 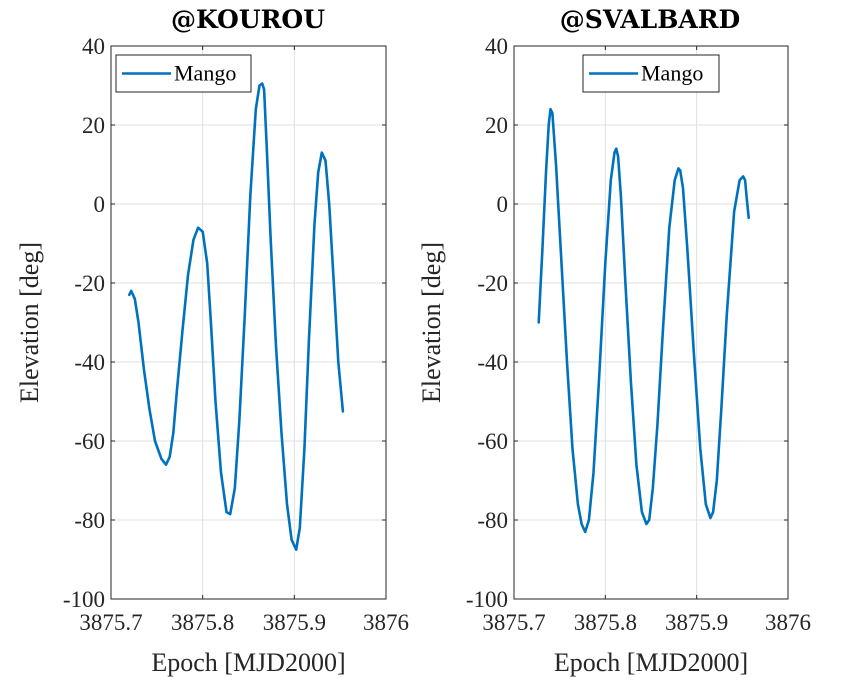 What do you see at coordinates (248, 19) in the screenshot?
I see `chart-title: @KOUROU` at bounding box center [248, 19].